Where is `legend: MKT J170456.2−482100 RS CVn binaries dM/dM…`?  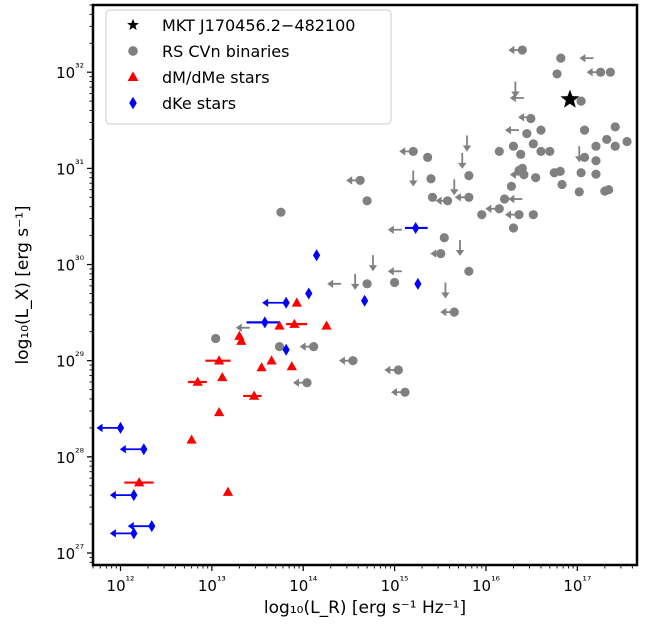 legend: MKT J170456.2−482100 RS CVn binaries dM/dM… is located at coordinates (248, 67).